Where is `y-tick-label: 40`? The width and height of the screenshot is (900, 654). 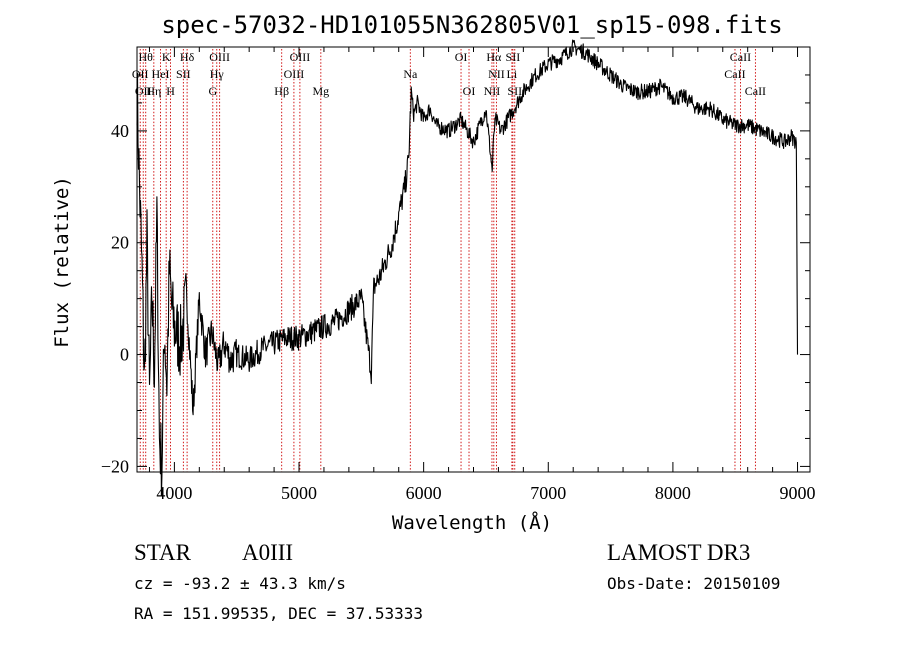 y-tick-label: 40 is located at coordinates (120, 131).